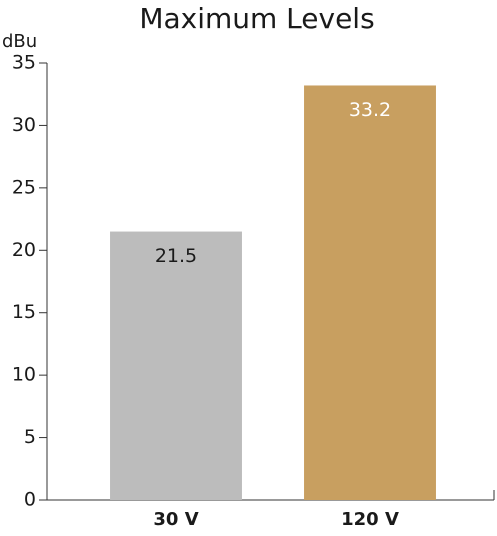 The height and width of the screenshot is (536, 497). What do you see at coordinates (19, 41) in the screenshot?
I see `y-axis-label: dBu` at bounding box center [19, 41].